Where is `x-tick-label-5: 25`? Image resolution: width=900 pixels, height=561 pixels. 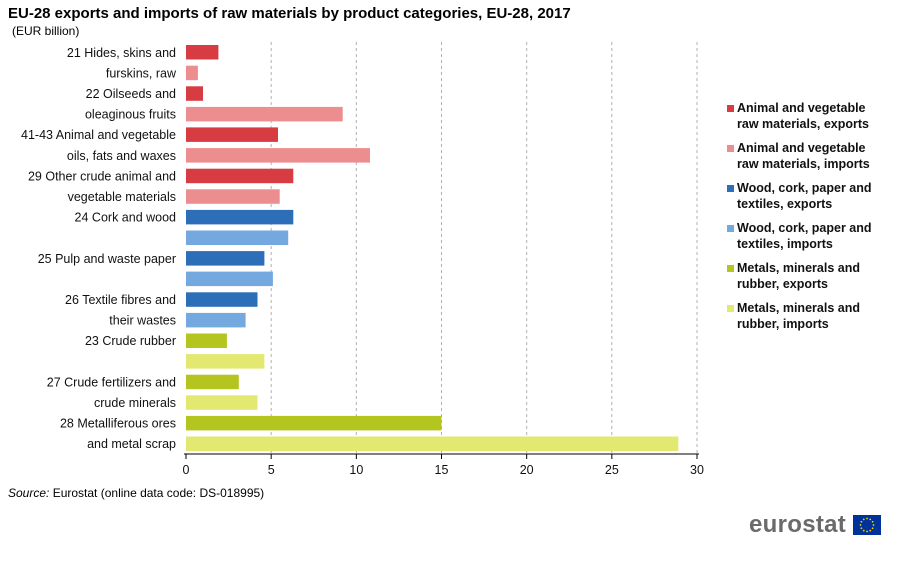 x-tick-label-5: 25 is located at coordinates (612, 470).